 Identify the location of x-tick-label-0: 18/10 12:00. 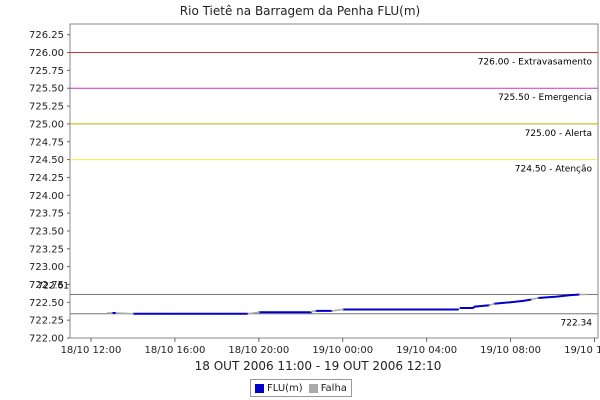
(91, 350).